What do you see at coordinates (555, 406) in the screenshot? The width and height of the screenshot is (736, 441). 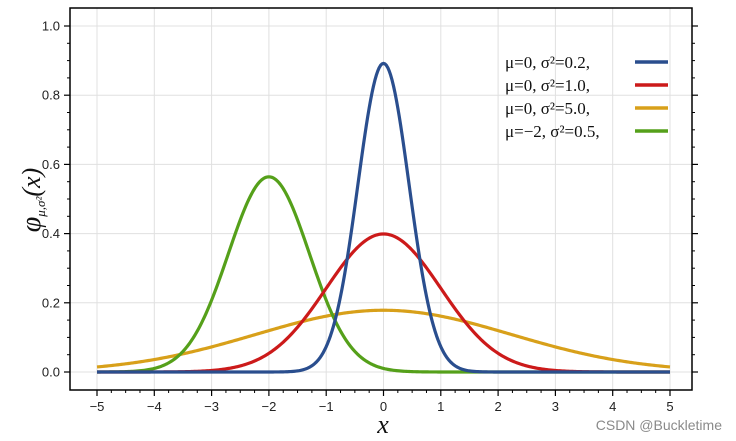 I see `x-tick-label: 3` at bounding box center [555, 406].